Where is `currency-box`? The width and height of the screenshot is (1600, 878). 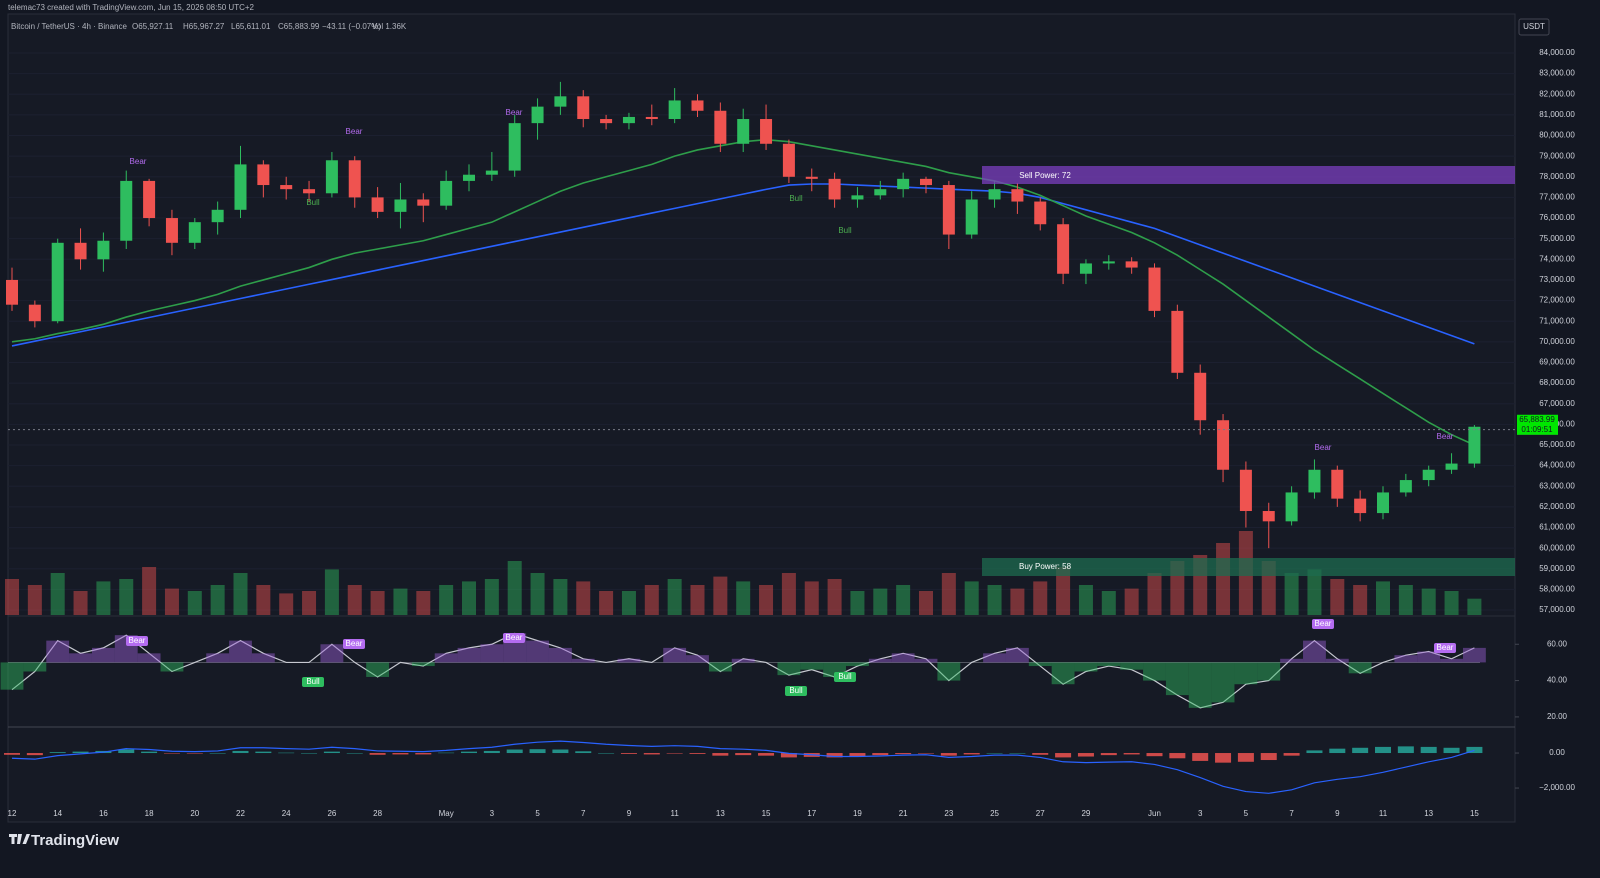
currency-box is located at coordinates (1534, 27).